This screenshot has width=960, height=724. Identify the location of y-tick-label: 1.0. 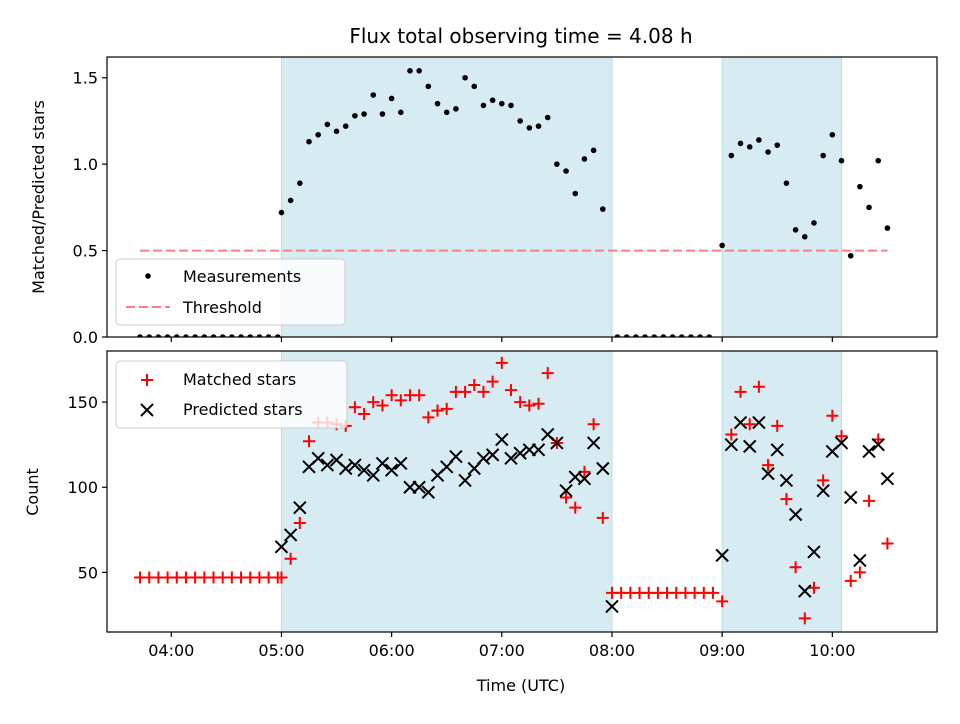
(85, 164).